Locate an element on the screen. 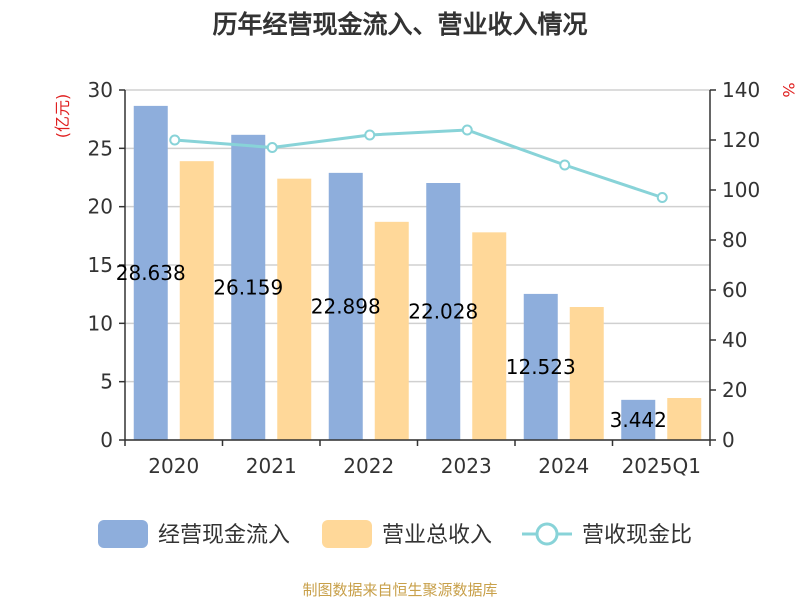 The width and height of the screenshot is (800, 600). bar-data-label: 3.442 is located at coordinates (638, 420).